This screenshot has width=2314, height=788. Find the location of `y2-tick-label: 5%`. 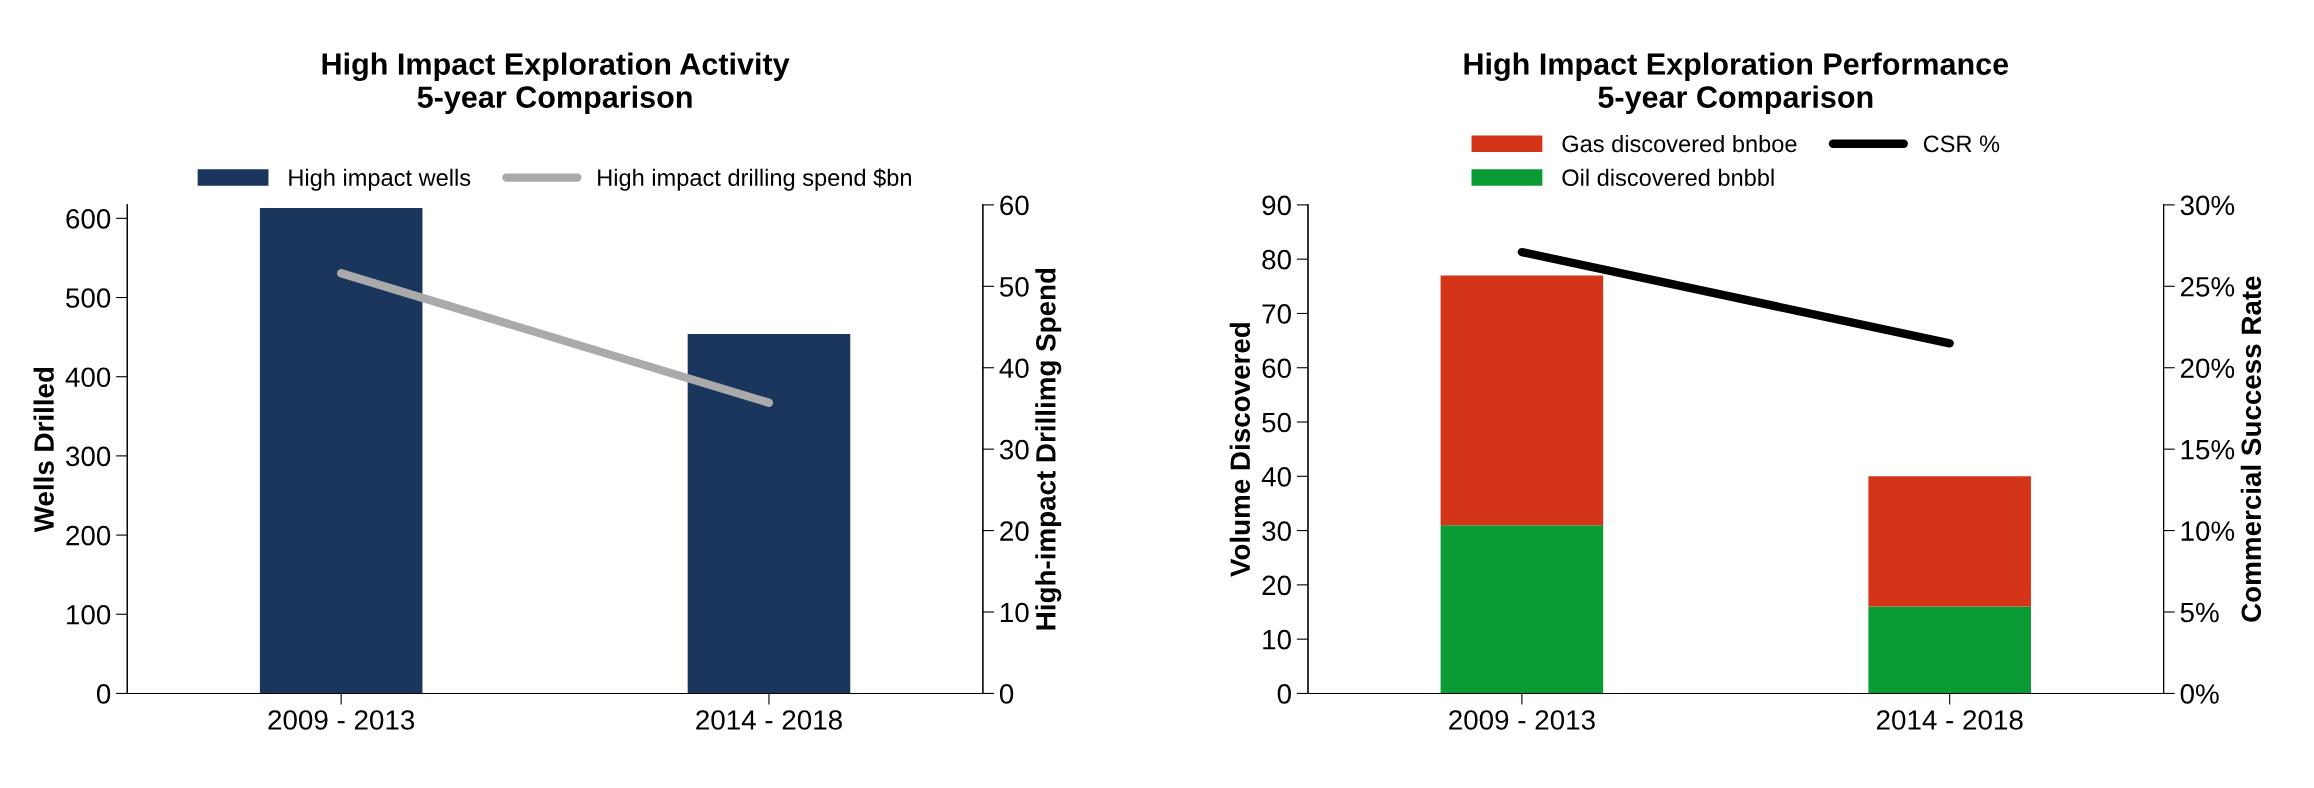

y2-tick-label: 5% is located at coordinates (2199, 612).